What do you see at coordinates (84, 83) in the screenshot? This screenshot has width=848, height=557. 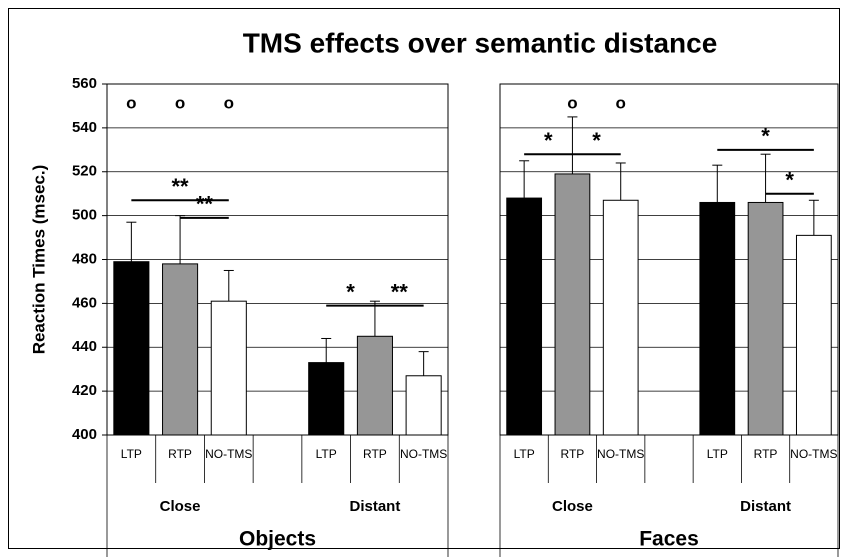 I see `y-tick-label: 560` at bounding box center [84, 83].